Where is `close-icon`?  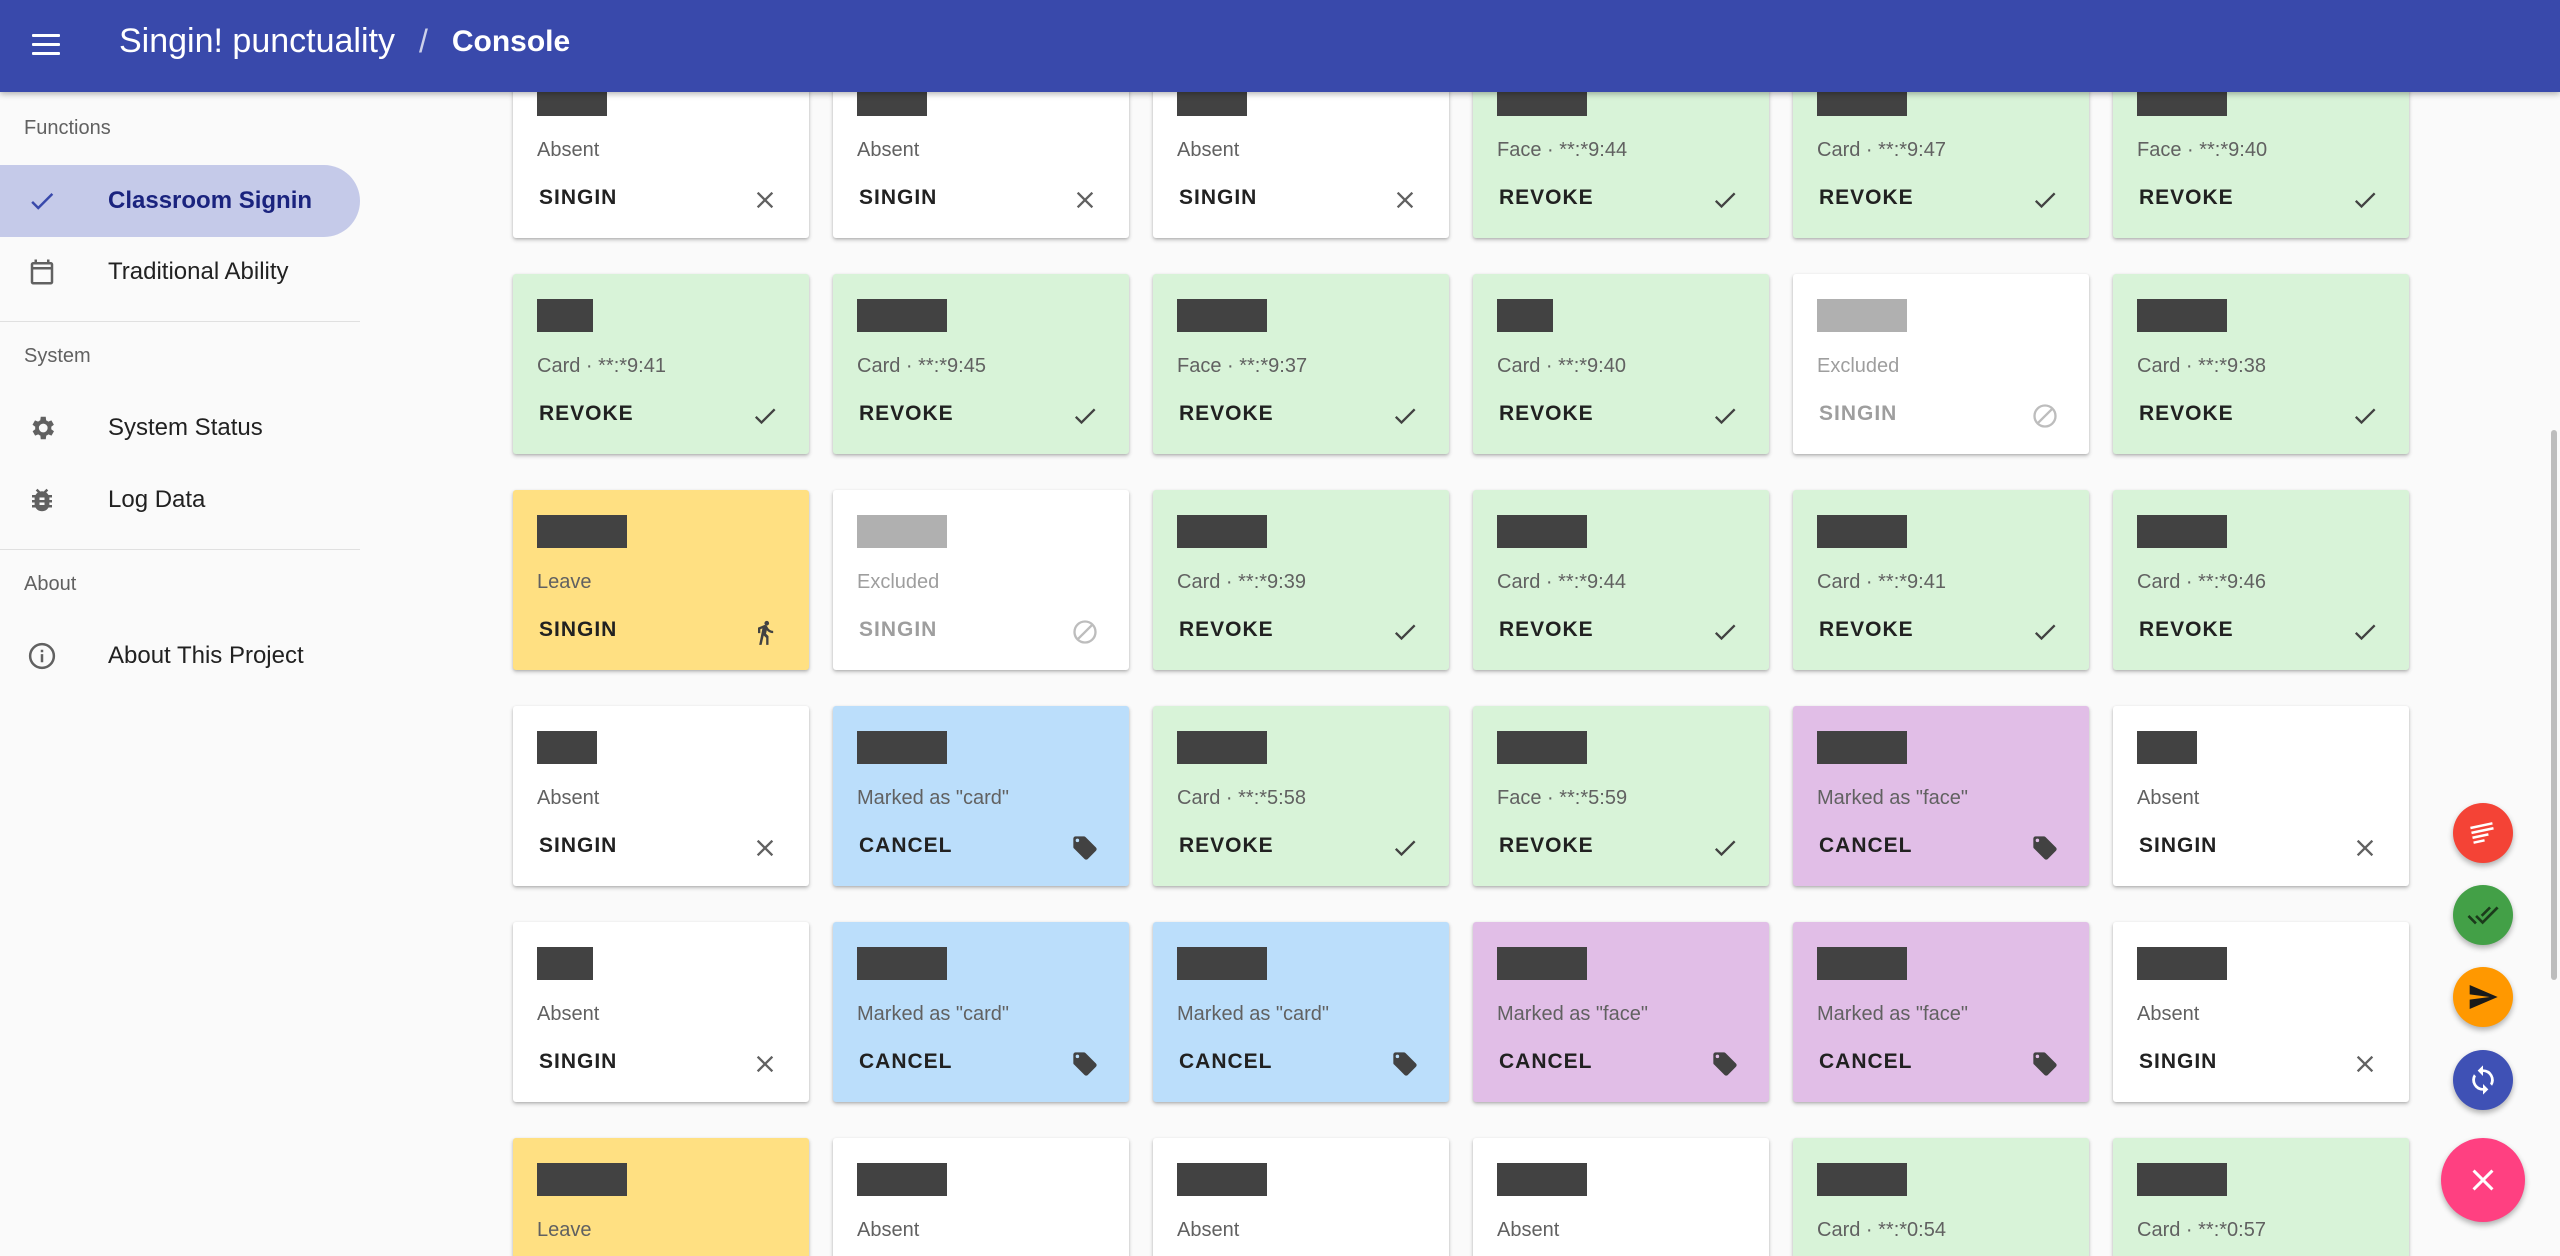
close-icon is located at coordinates (765, 200).